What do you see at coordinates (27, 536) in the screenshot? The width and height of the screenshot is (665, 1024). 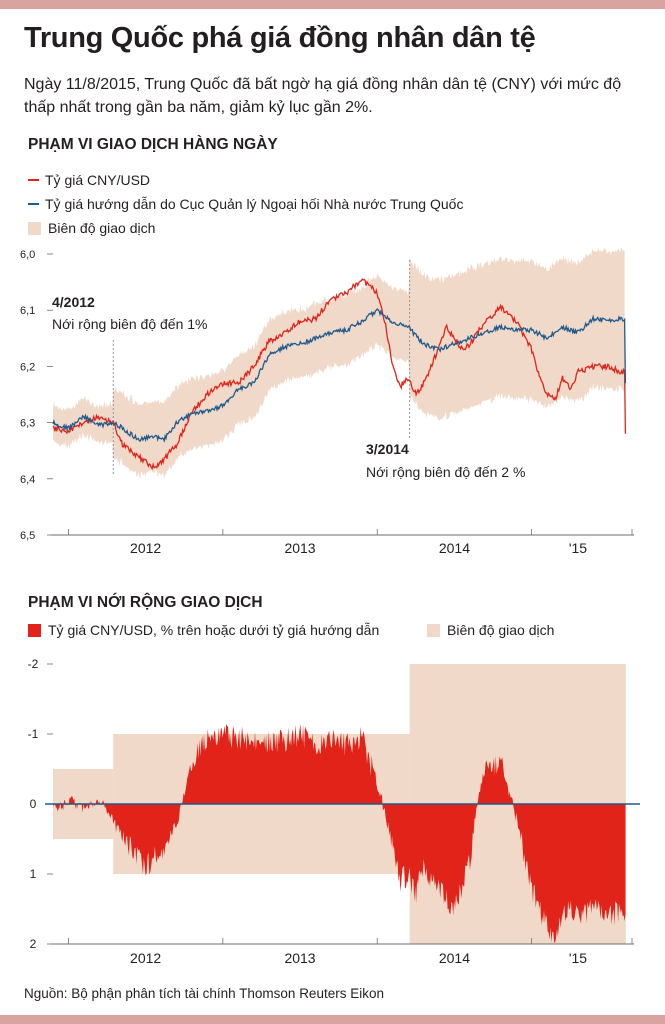 I see `y-tick-label: 6,5` at bounding box center [27, 536].